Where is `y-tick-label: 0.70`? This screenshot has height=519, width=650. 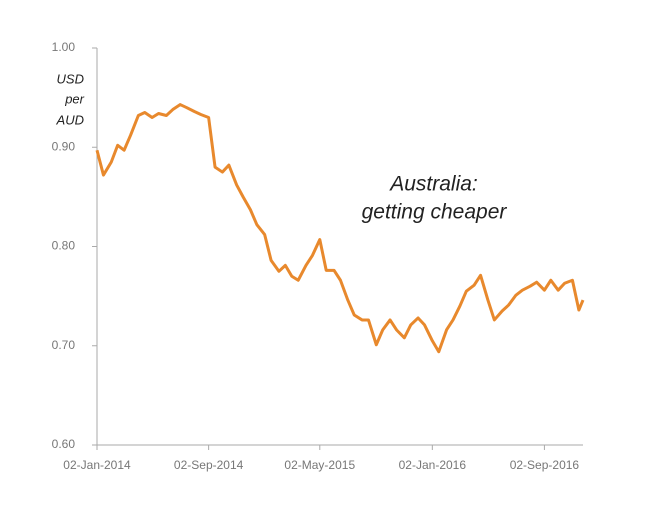
y-tick-label: 0.70 is located at coordinates (64, 345).